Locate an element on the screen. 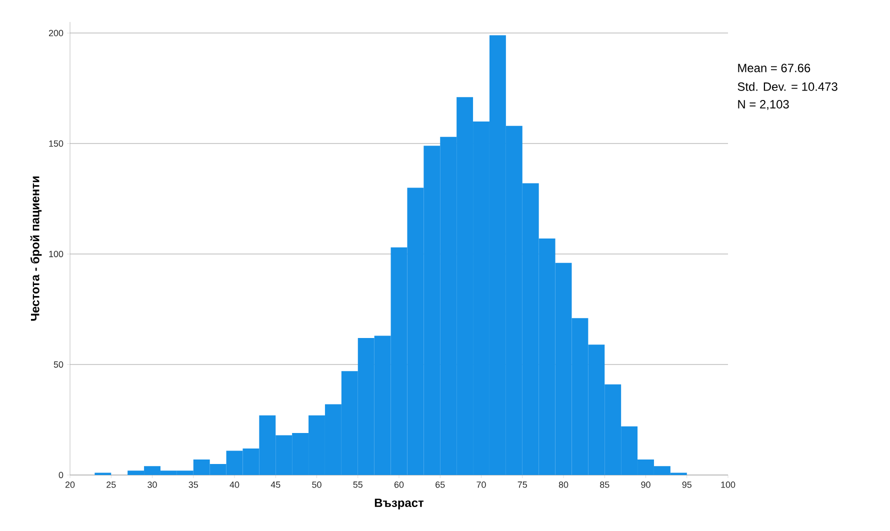 The height and width of the screenshot is (531, 890). x-tick-label: 70 is located at coordinates (481, 485).